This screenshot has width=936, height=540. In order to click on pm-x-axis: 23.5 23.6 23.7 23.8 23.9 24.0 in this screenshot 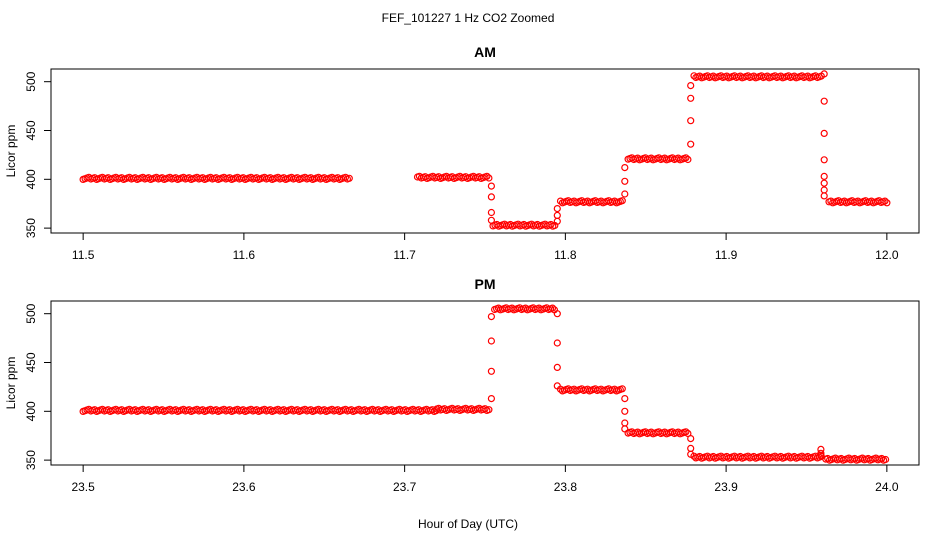, I will do `click(485, 479)`.